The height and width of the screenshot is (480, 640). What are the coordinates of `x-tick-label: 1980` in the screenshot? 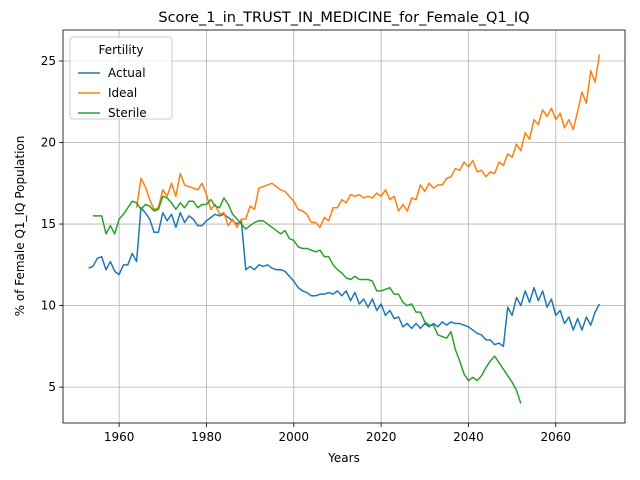 It's located at (206, 437).